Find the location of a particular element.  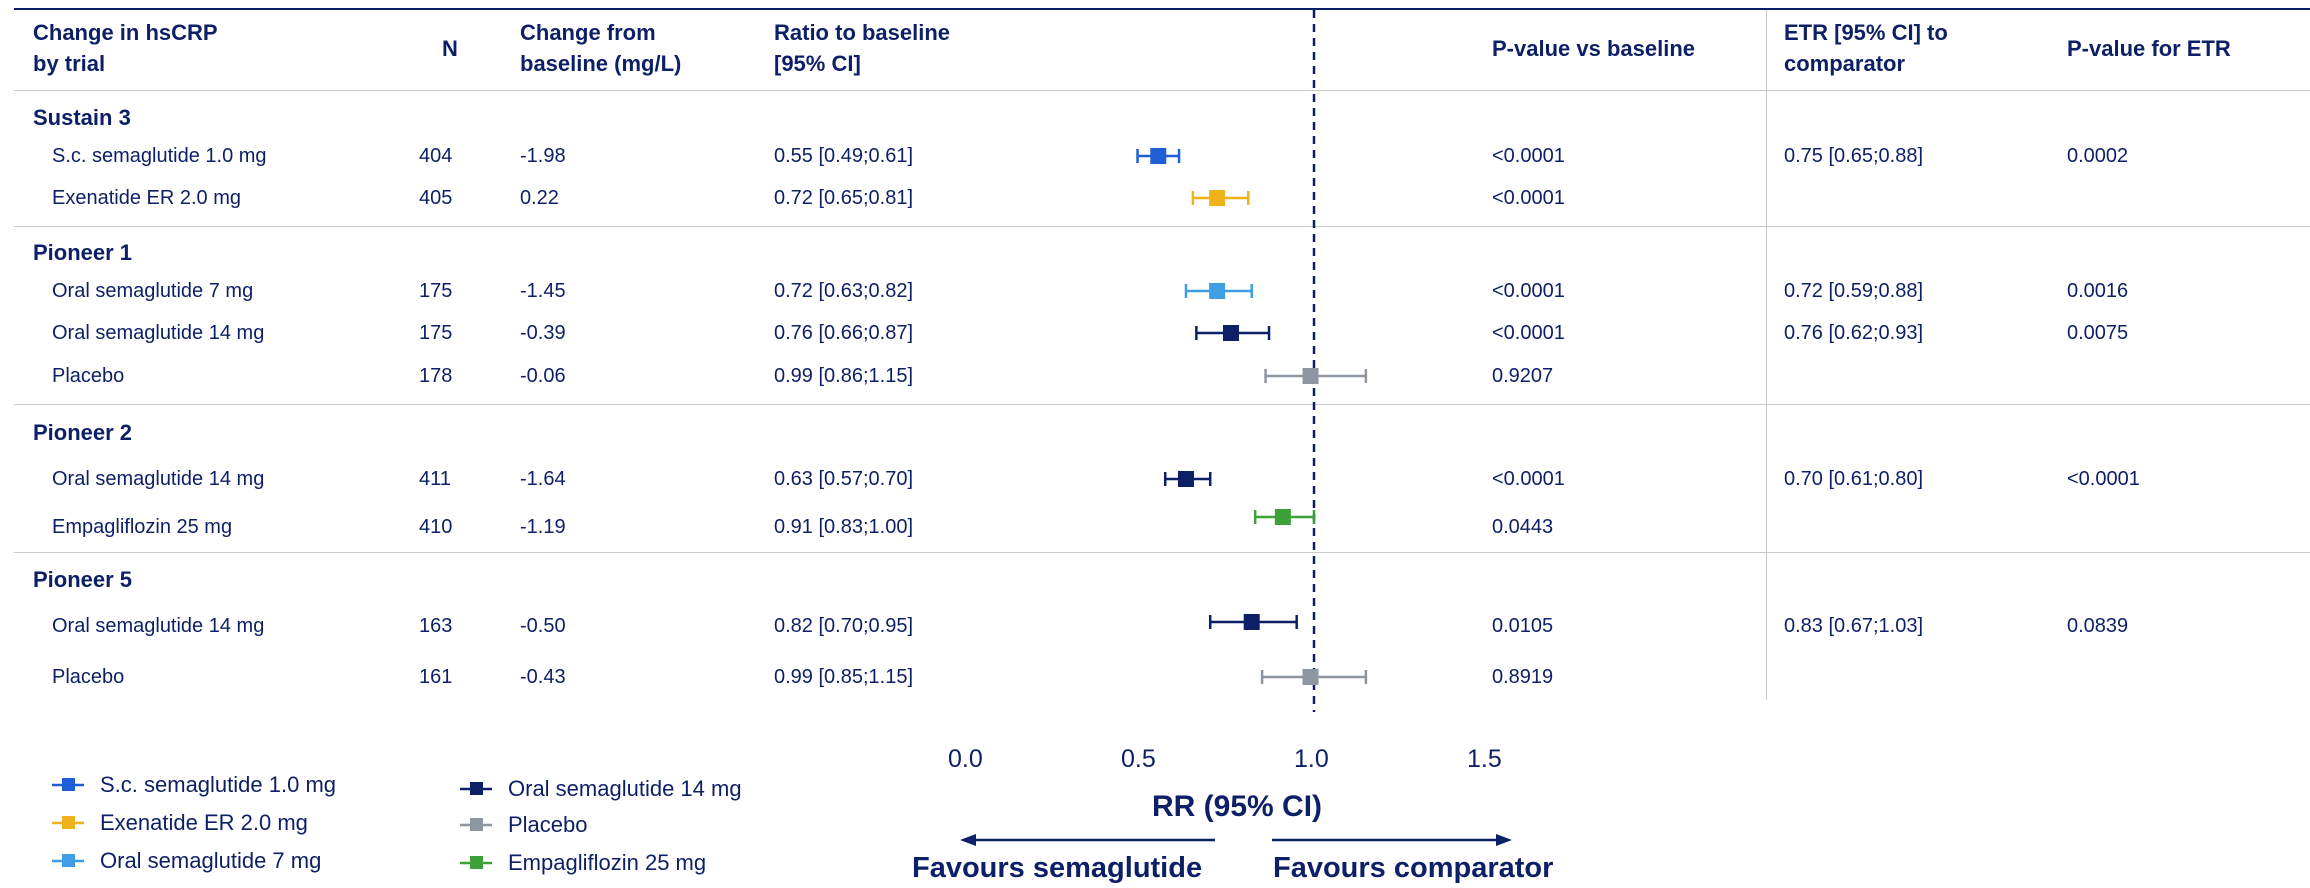

row-ratio: 0.82 [0.70;0.95] is located at coordinates (844, 626).